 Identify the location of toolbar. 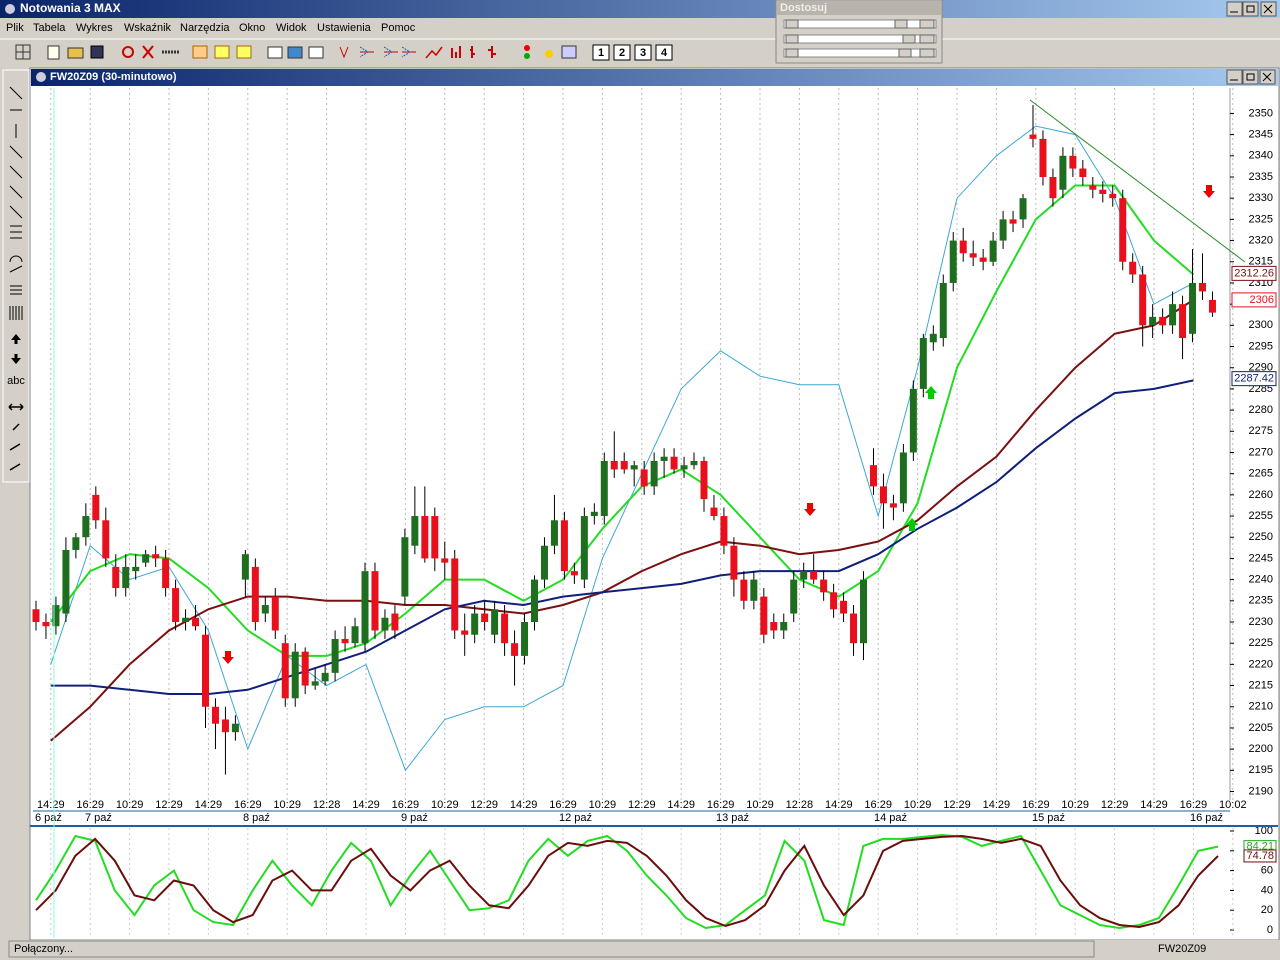
(296, 52).